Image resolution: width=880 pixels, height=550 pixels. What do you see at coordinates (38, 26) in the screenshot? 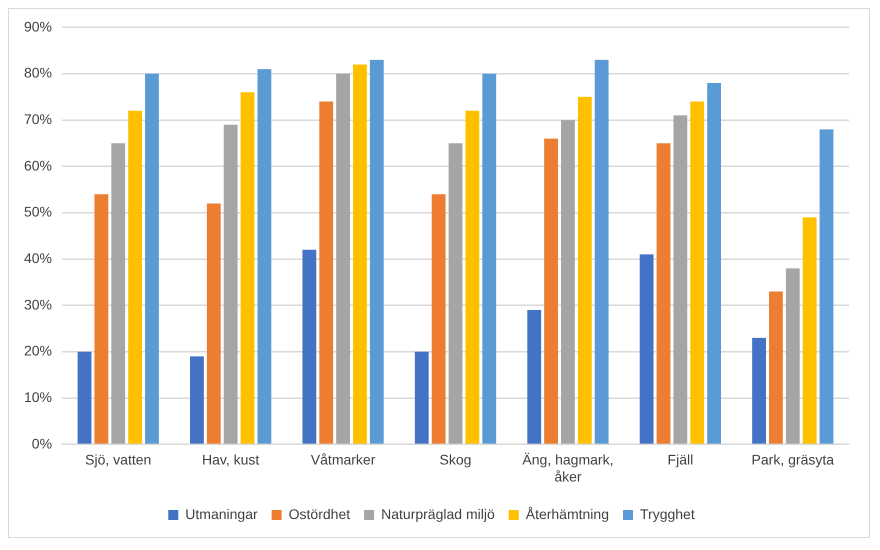
I see `y-tick-label: 90%` at bounding box center [38, 26].